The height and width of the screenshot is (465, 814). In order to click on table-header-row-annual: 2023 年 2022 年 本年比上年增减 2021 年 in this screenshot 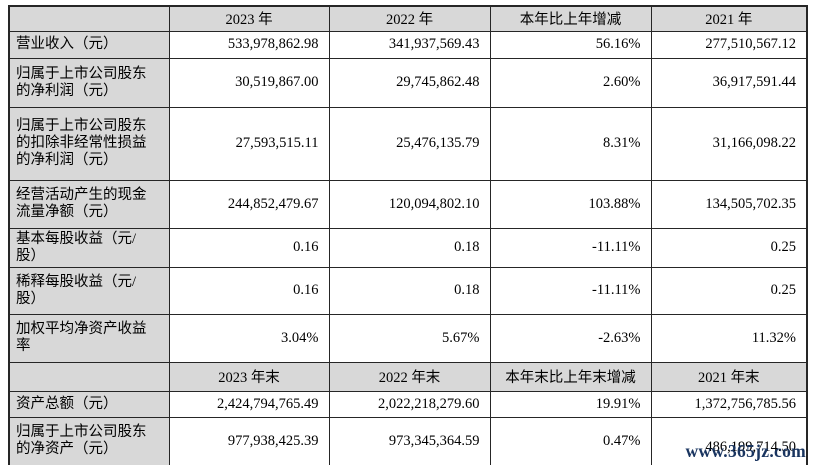, I will do `click(408, 18)`.